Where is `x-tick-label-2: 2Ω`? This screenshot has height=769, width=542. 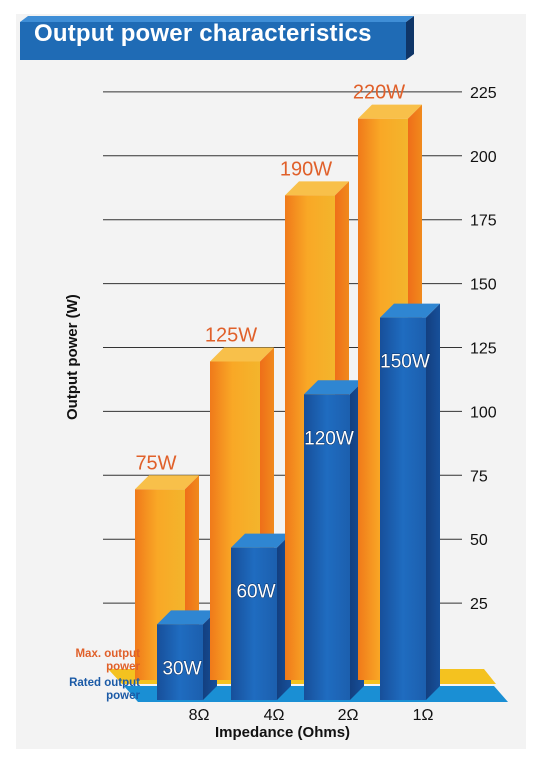
x-tick-label-2: 2Ω is located at coordinates (348, 715).